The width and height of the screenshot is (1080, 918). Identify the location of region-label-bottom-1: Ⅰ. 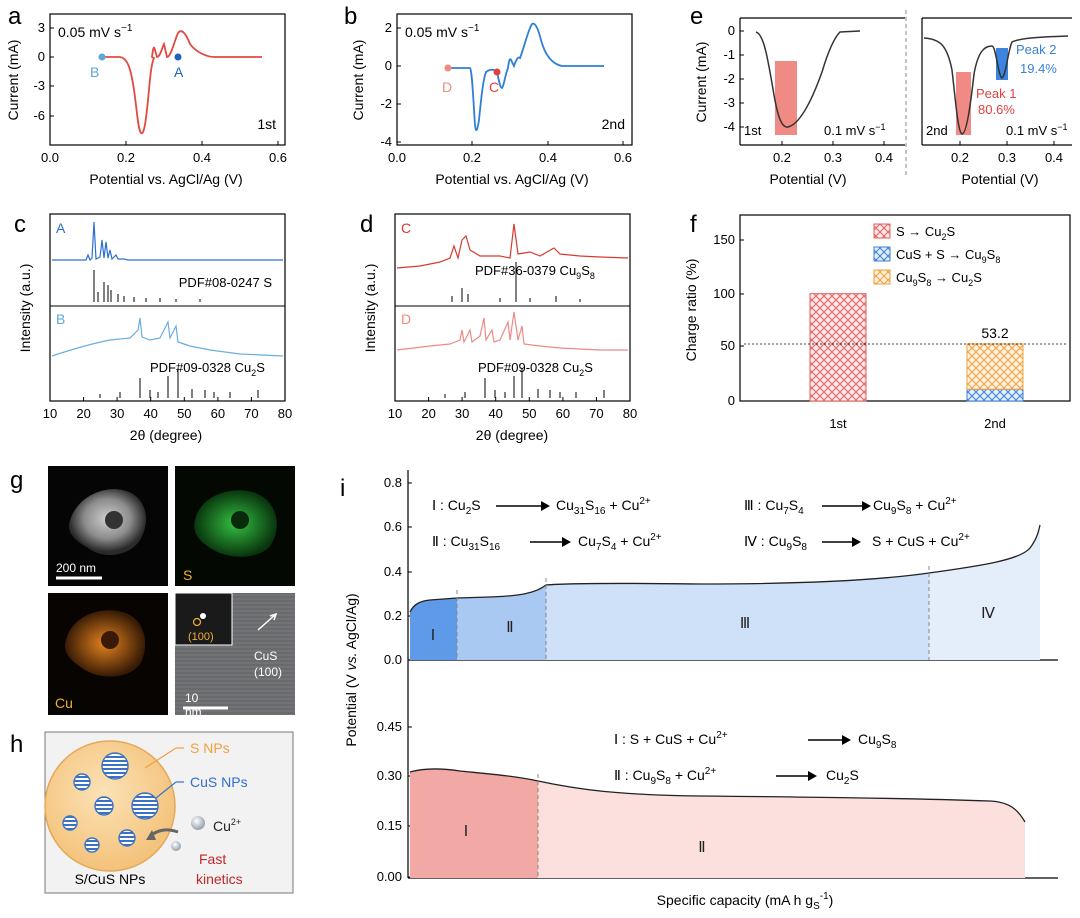
(466, 832).